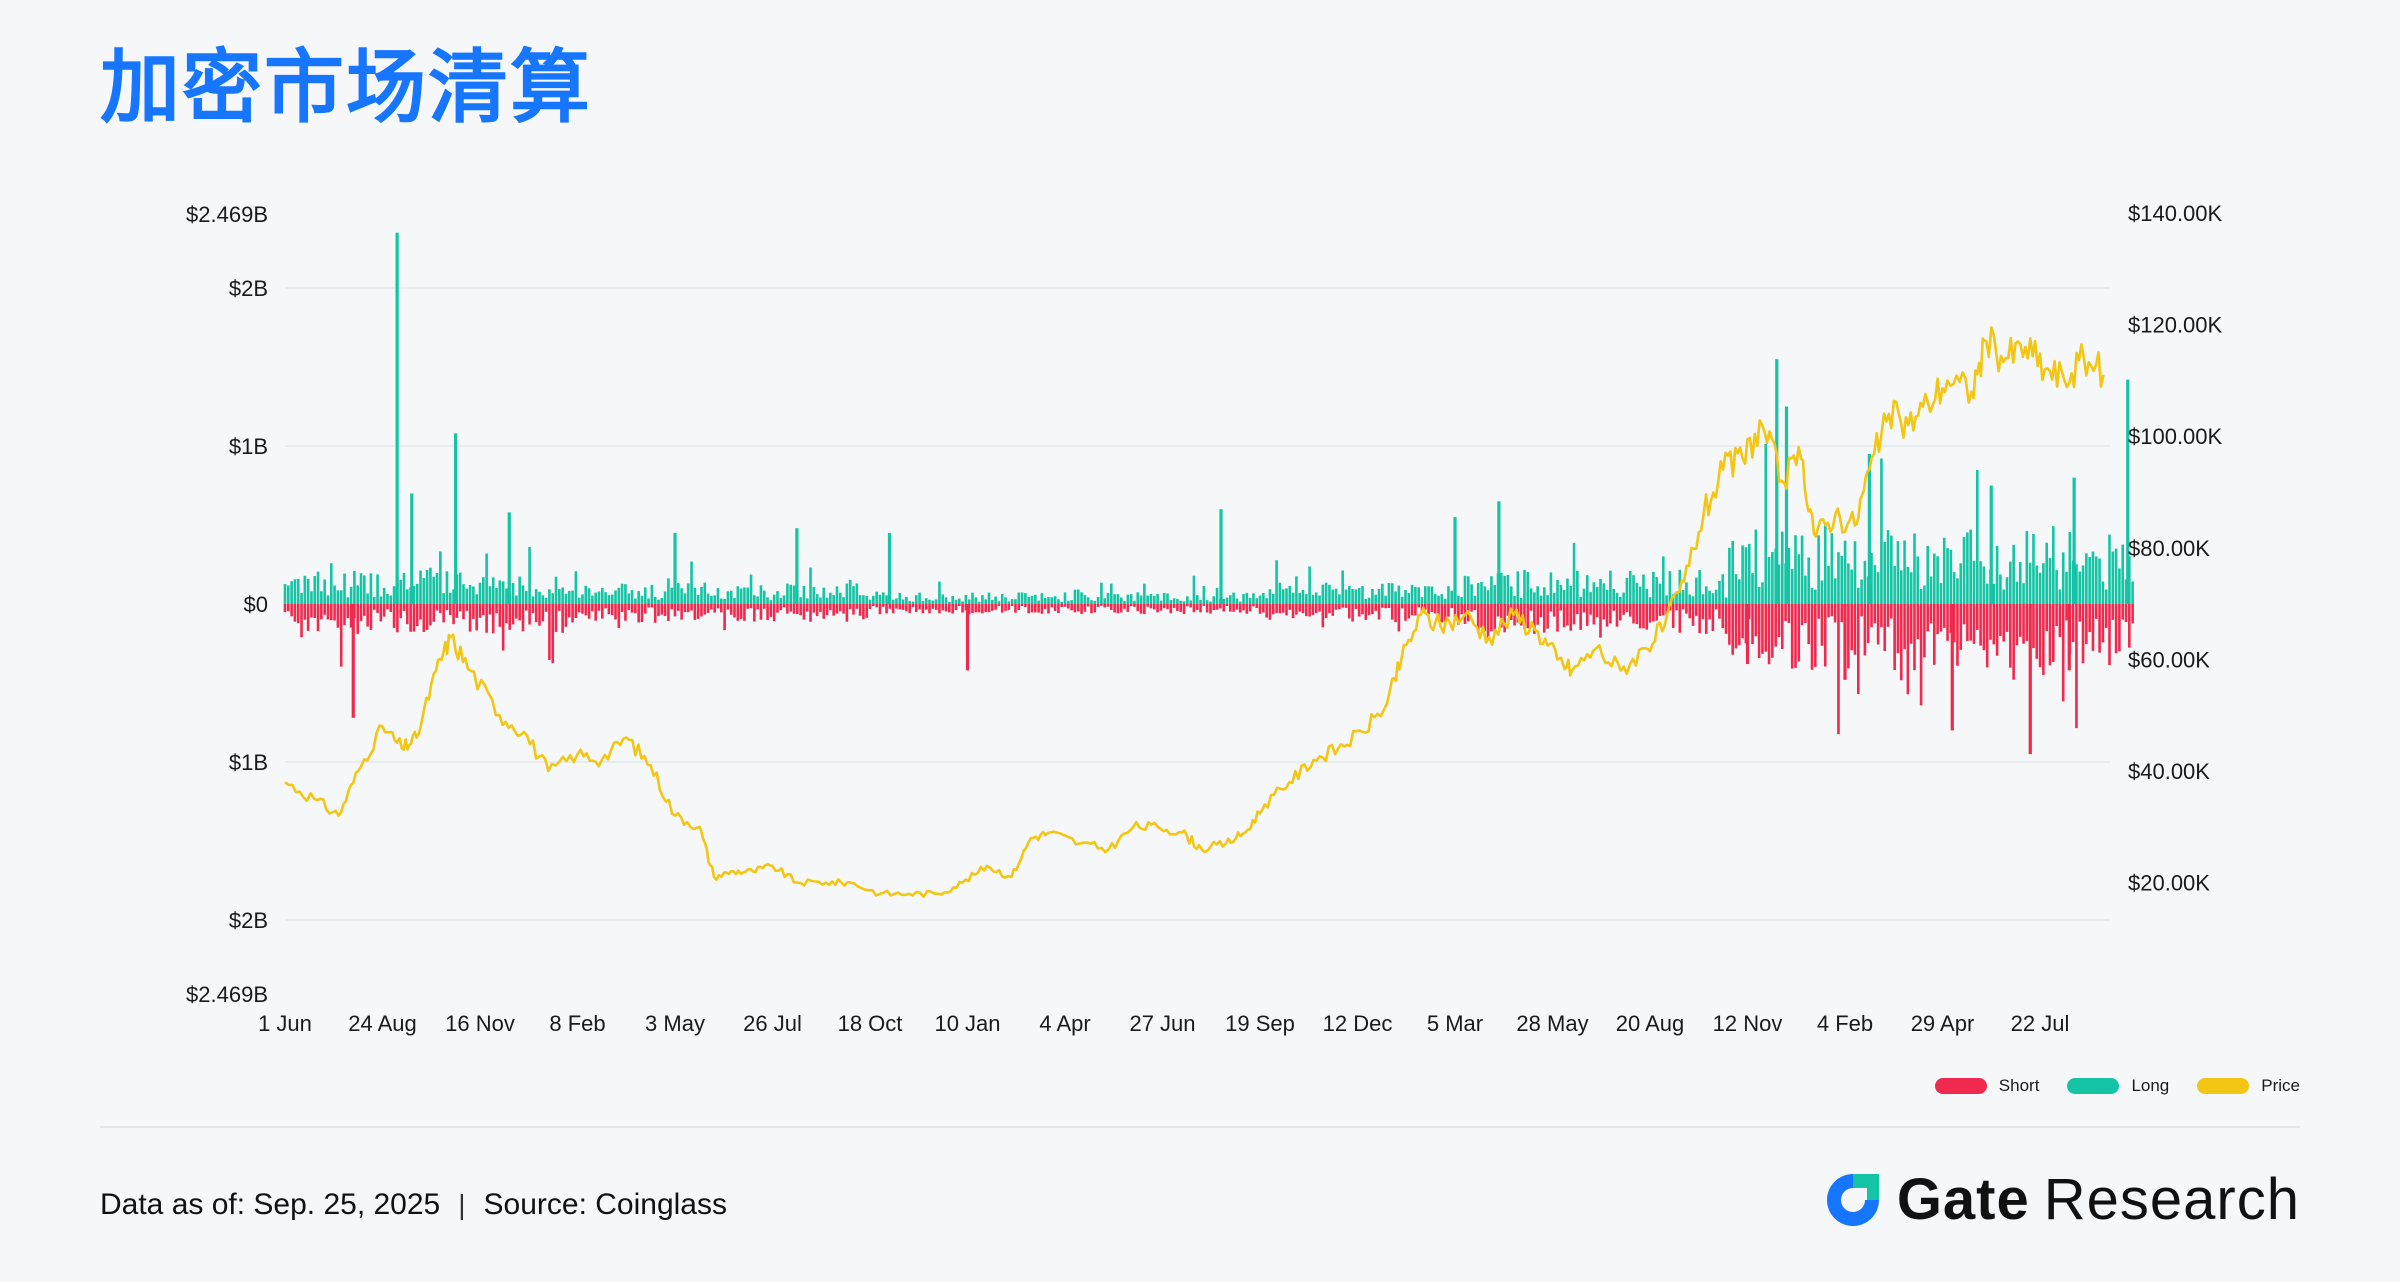 This screenshot has width=2400, height=1282. What do you see at coordinates (1260, 1023) in the screenshot?
I see `x-axis-tick-label: 19 Sep` at bounding box center [1260, 1023].